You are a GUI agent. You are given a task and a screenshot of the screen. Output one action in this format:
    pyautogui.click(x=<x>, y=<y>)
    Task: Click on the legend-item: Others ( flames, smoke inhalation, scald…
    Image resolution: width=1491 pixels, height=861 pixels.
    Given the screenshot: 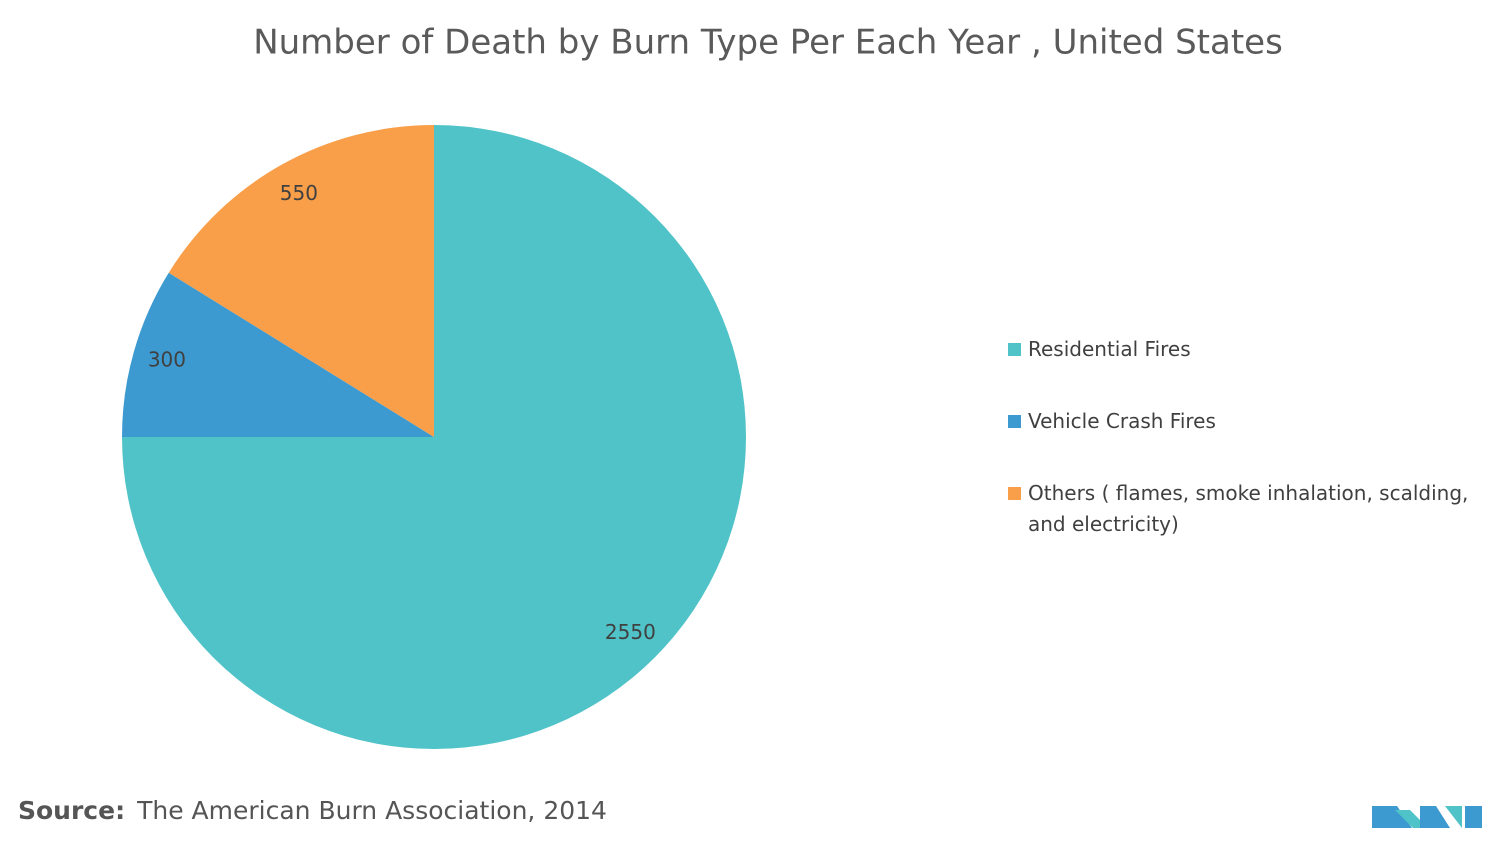 What is the action you would take?
    pyautogui.click(x=1243, y=509)
    